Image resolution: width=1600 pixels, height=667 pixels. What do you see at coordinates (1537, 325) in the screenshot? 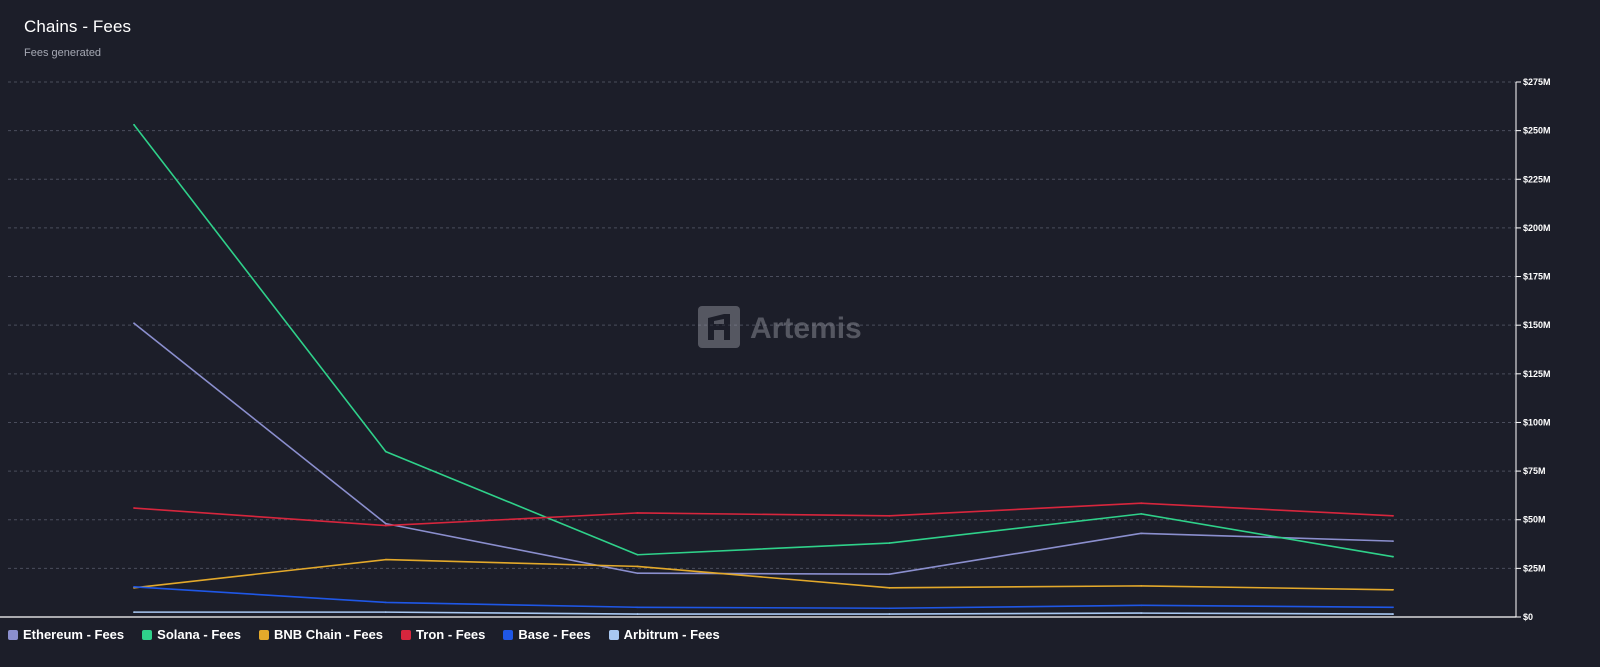
I see `y-tick-label: $150M` at bounding box center [1537, 325].